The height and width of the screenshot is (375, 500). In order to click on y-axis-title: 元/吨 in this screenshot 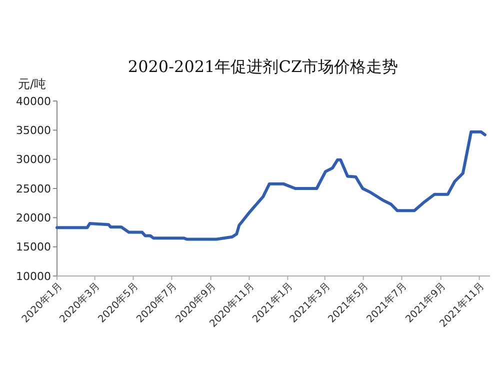, I will do `click(32, 84)`.